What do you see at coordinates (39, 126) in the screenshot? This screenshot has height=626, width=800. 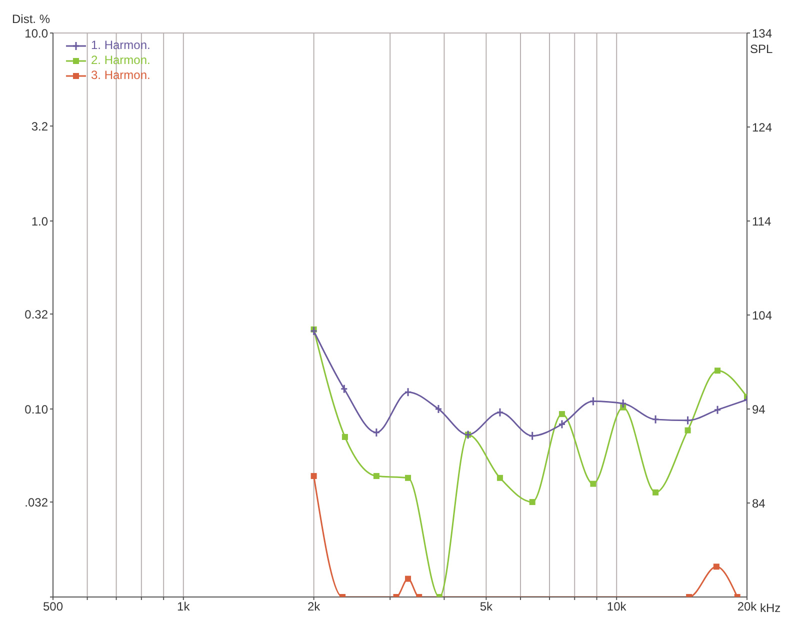 I see `y-tick-label: 3.2` at bounding box center [39, 126].